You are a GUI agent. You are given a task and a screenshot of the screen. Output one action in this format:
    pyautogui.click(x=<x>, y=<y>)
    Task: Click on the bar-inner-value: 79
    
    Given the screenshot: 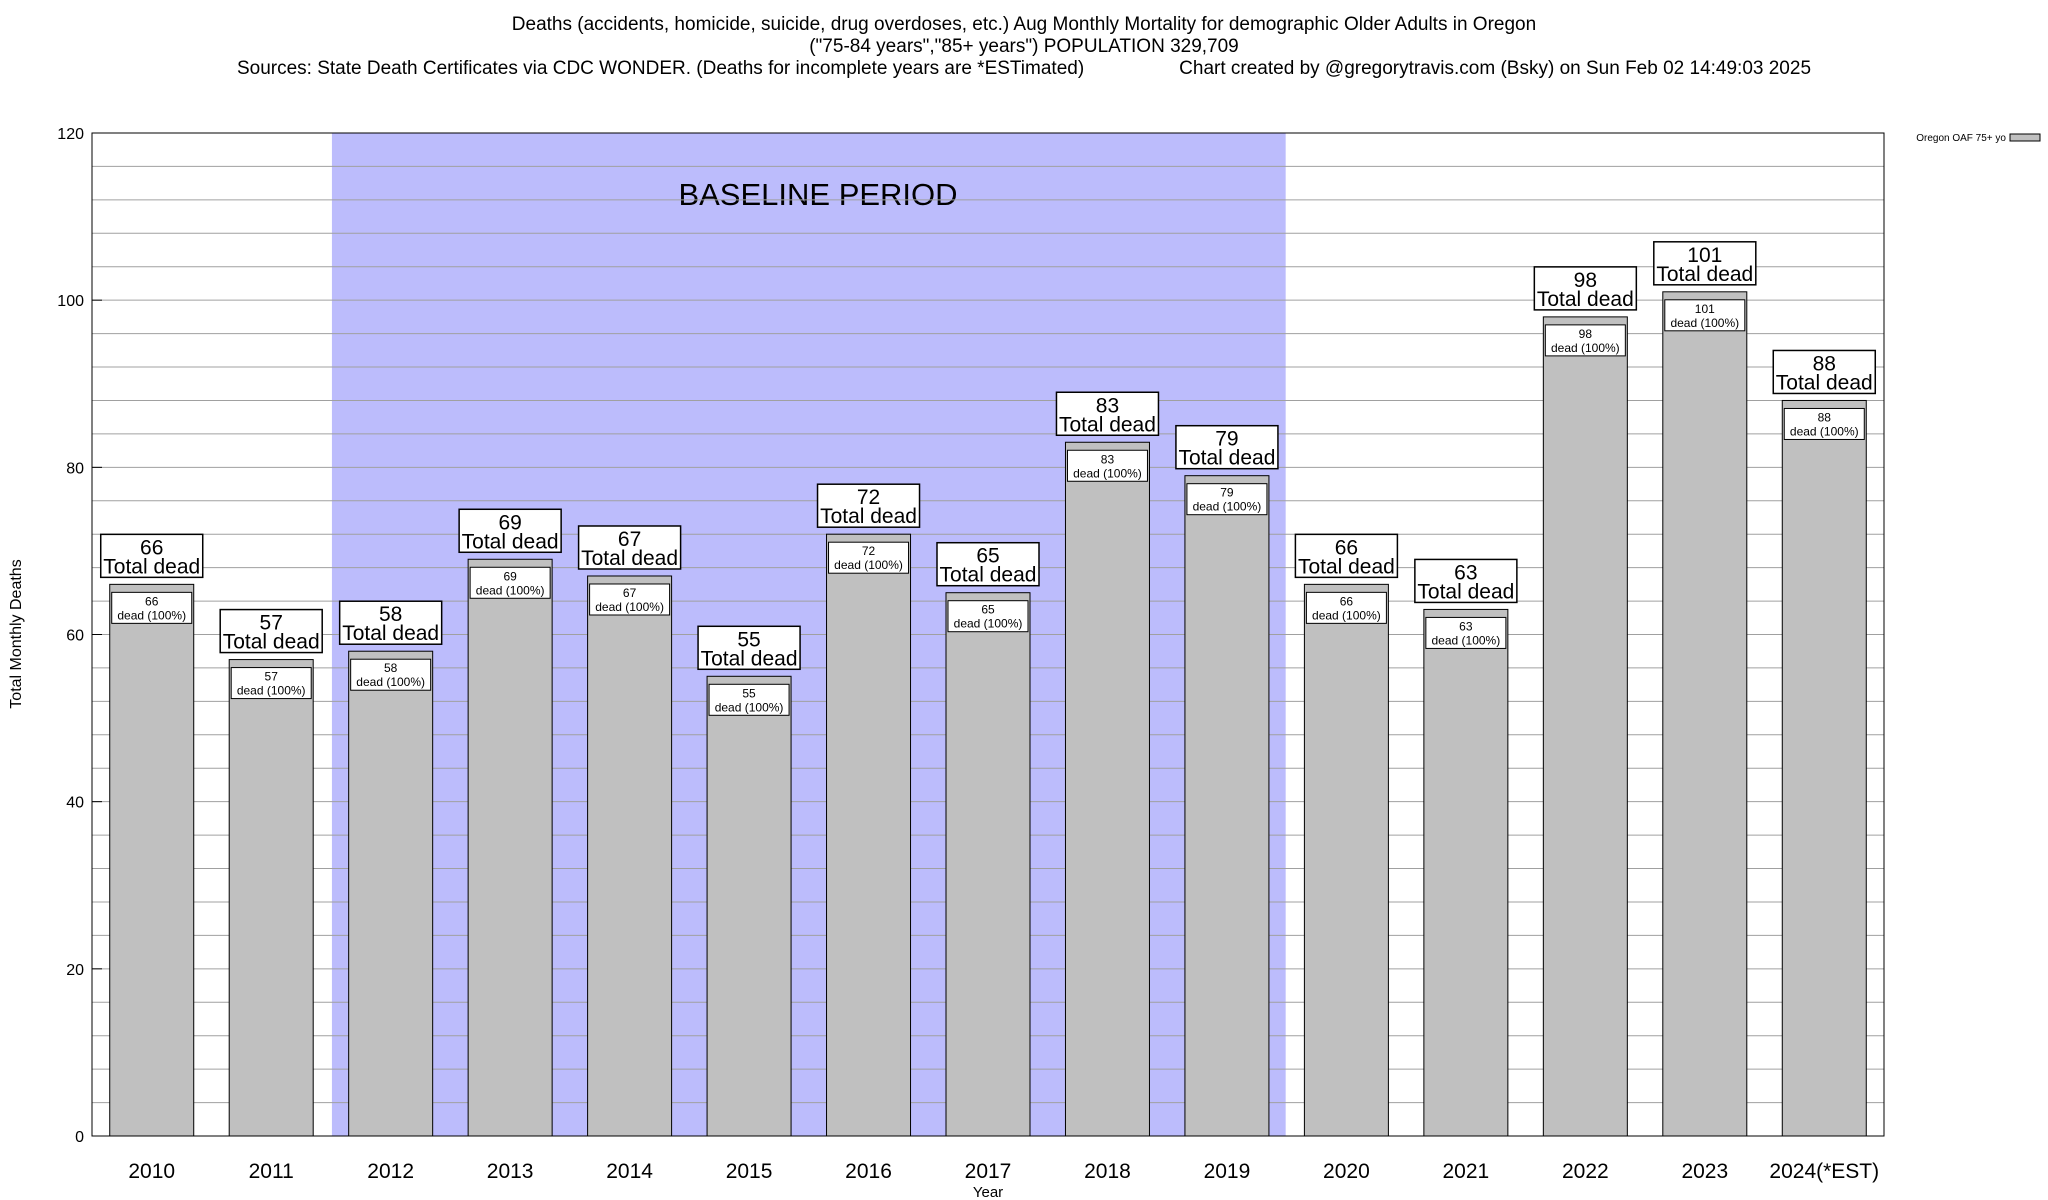 What is the action you would take?
    pyautogui.click(x=1227, y=493)
    